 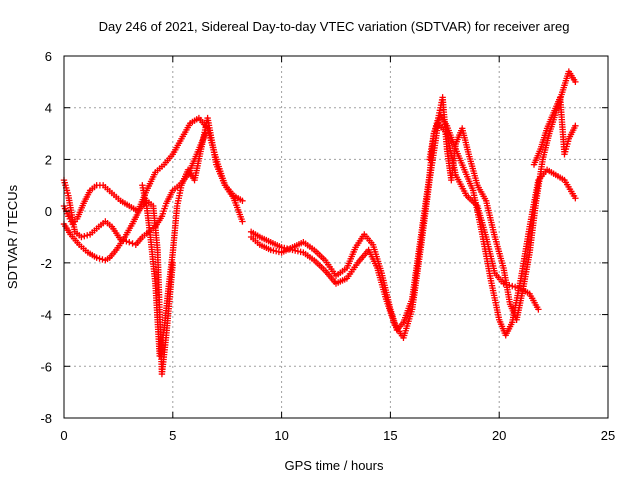 I want to click on x-tick-label: 10, so click(x=281, y=435).